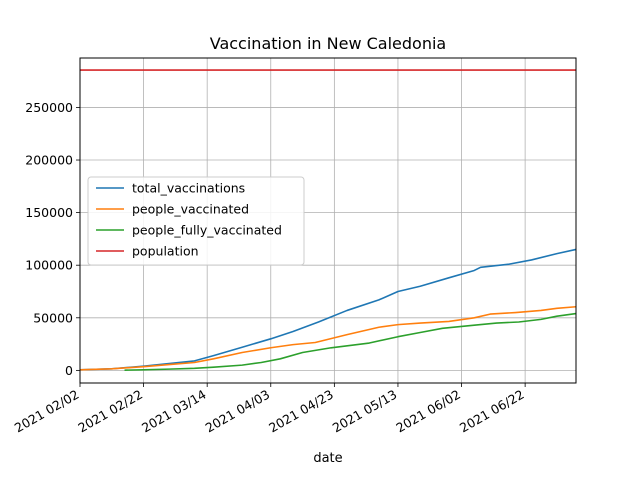  Describe the element at coordinates (327, 458) in the screenshot. I see `x-axis-label: date` at that location.